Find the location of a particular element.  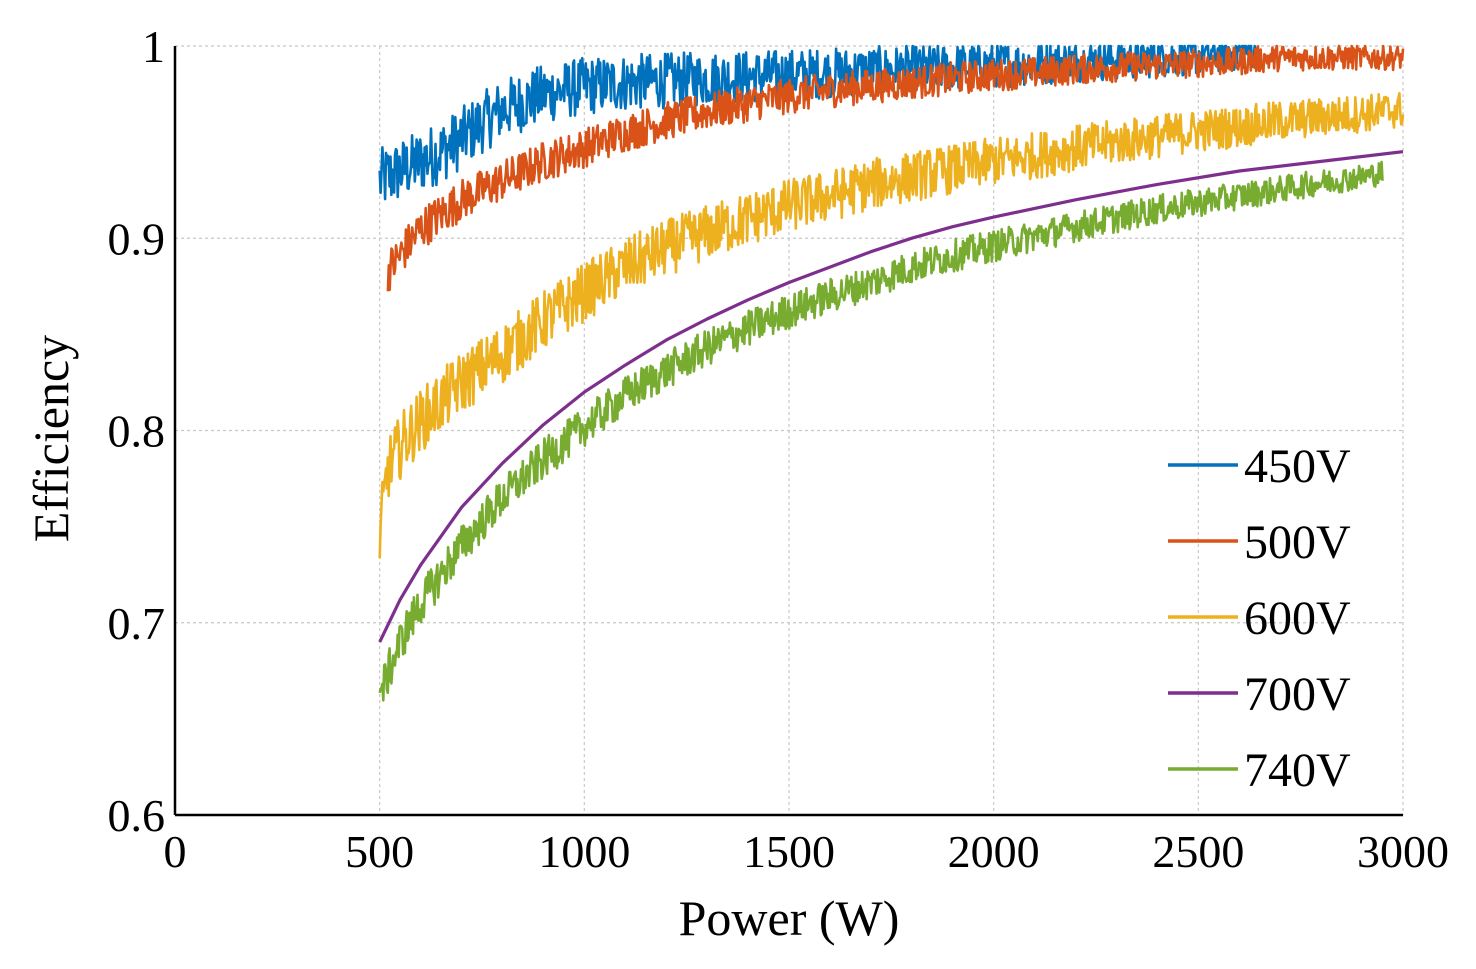

y-axis-title: Efficiency is located at coordinates (51, 438).